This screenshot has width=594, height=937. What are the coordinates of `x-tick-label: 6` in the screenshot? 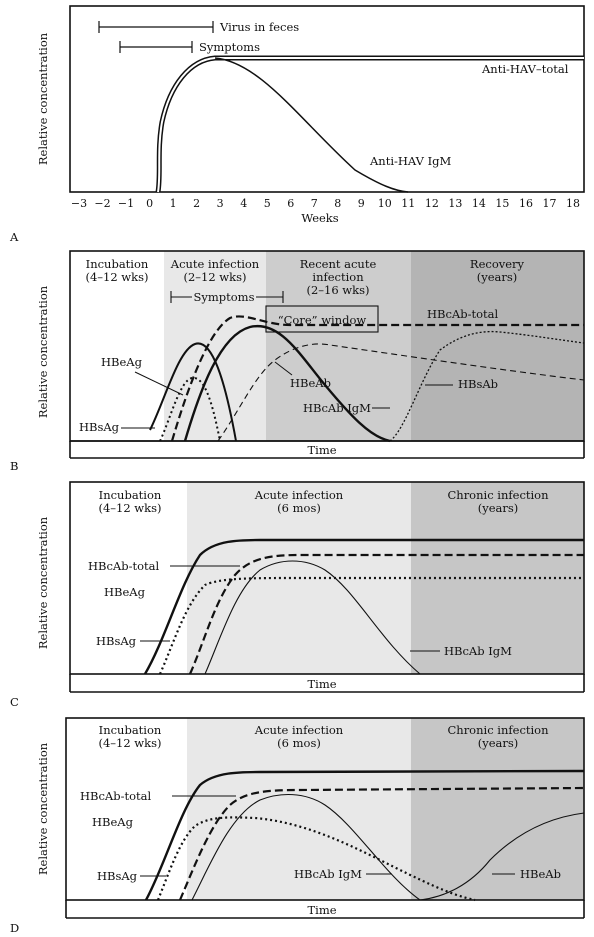 It's located at (290, 203).